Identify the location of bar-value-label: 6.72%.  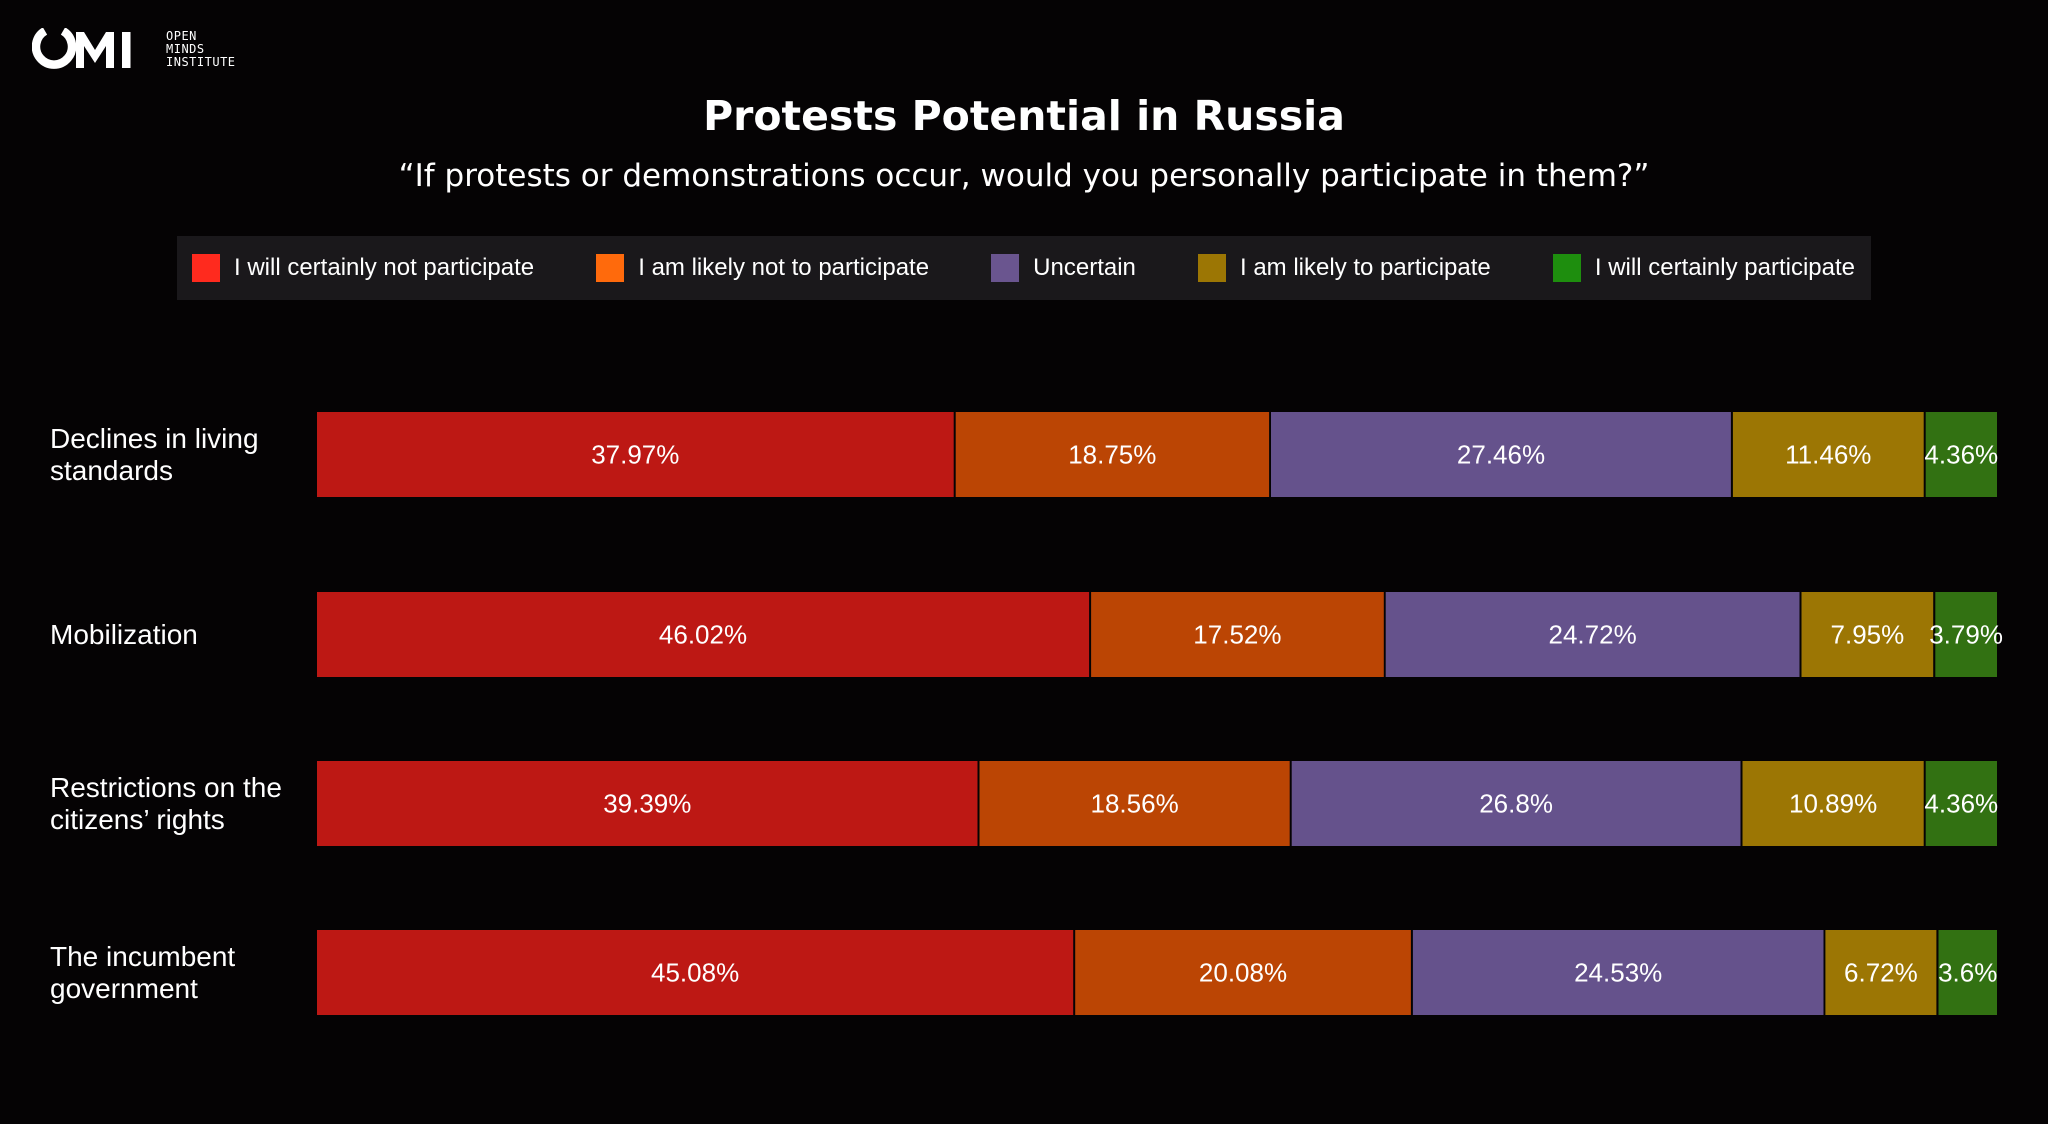
(1881, 973).